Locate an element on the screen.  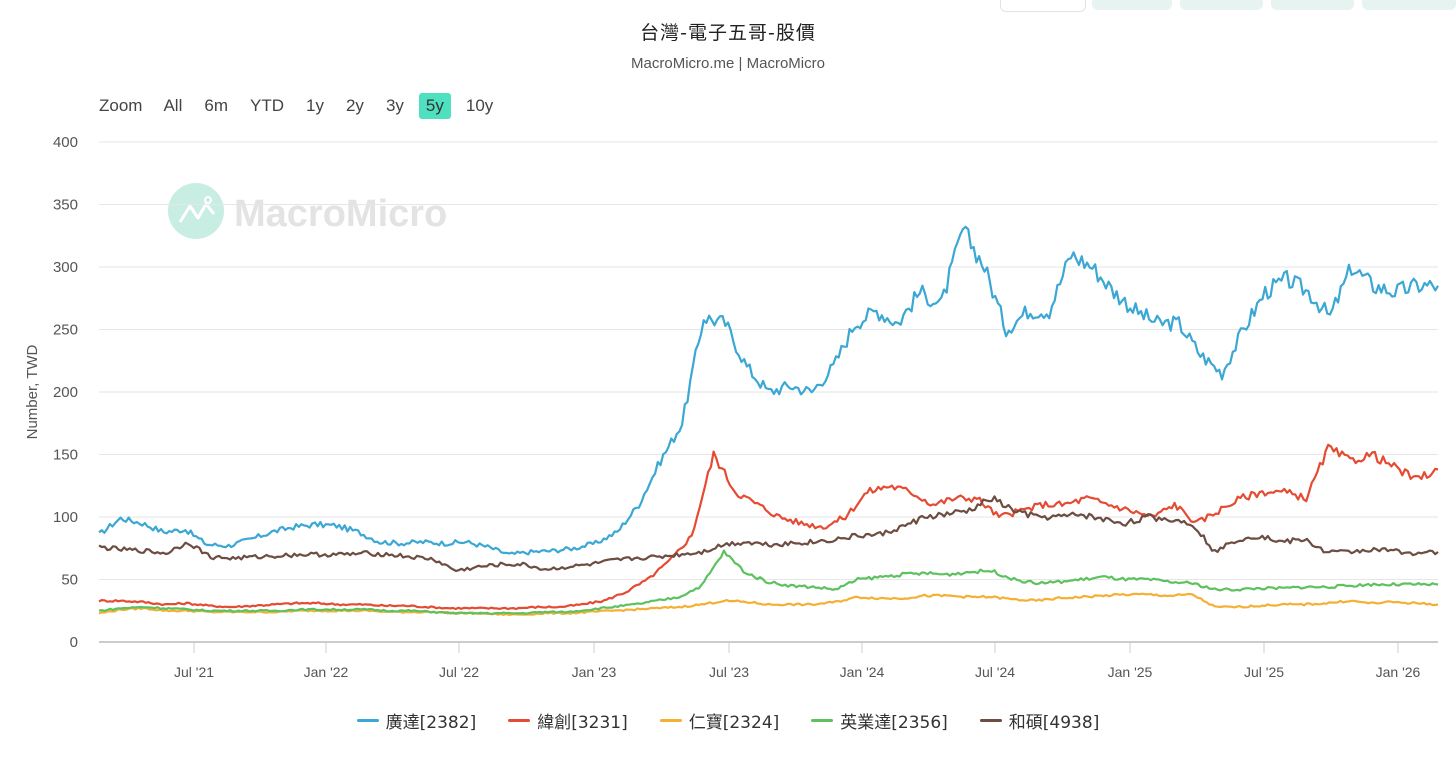
y-axis-title: Number, TWD is located at coordinates (32, 391).